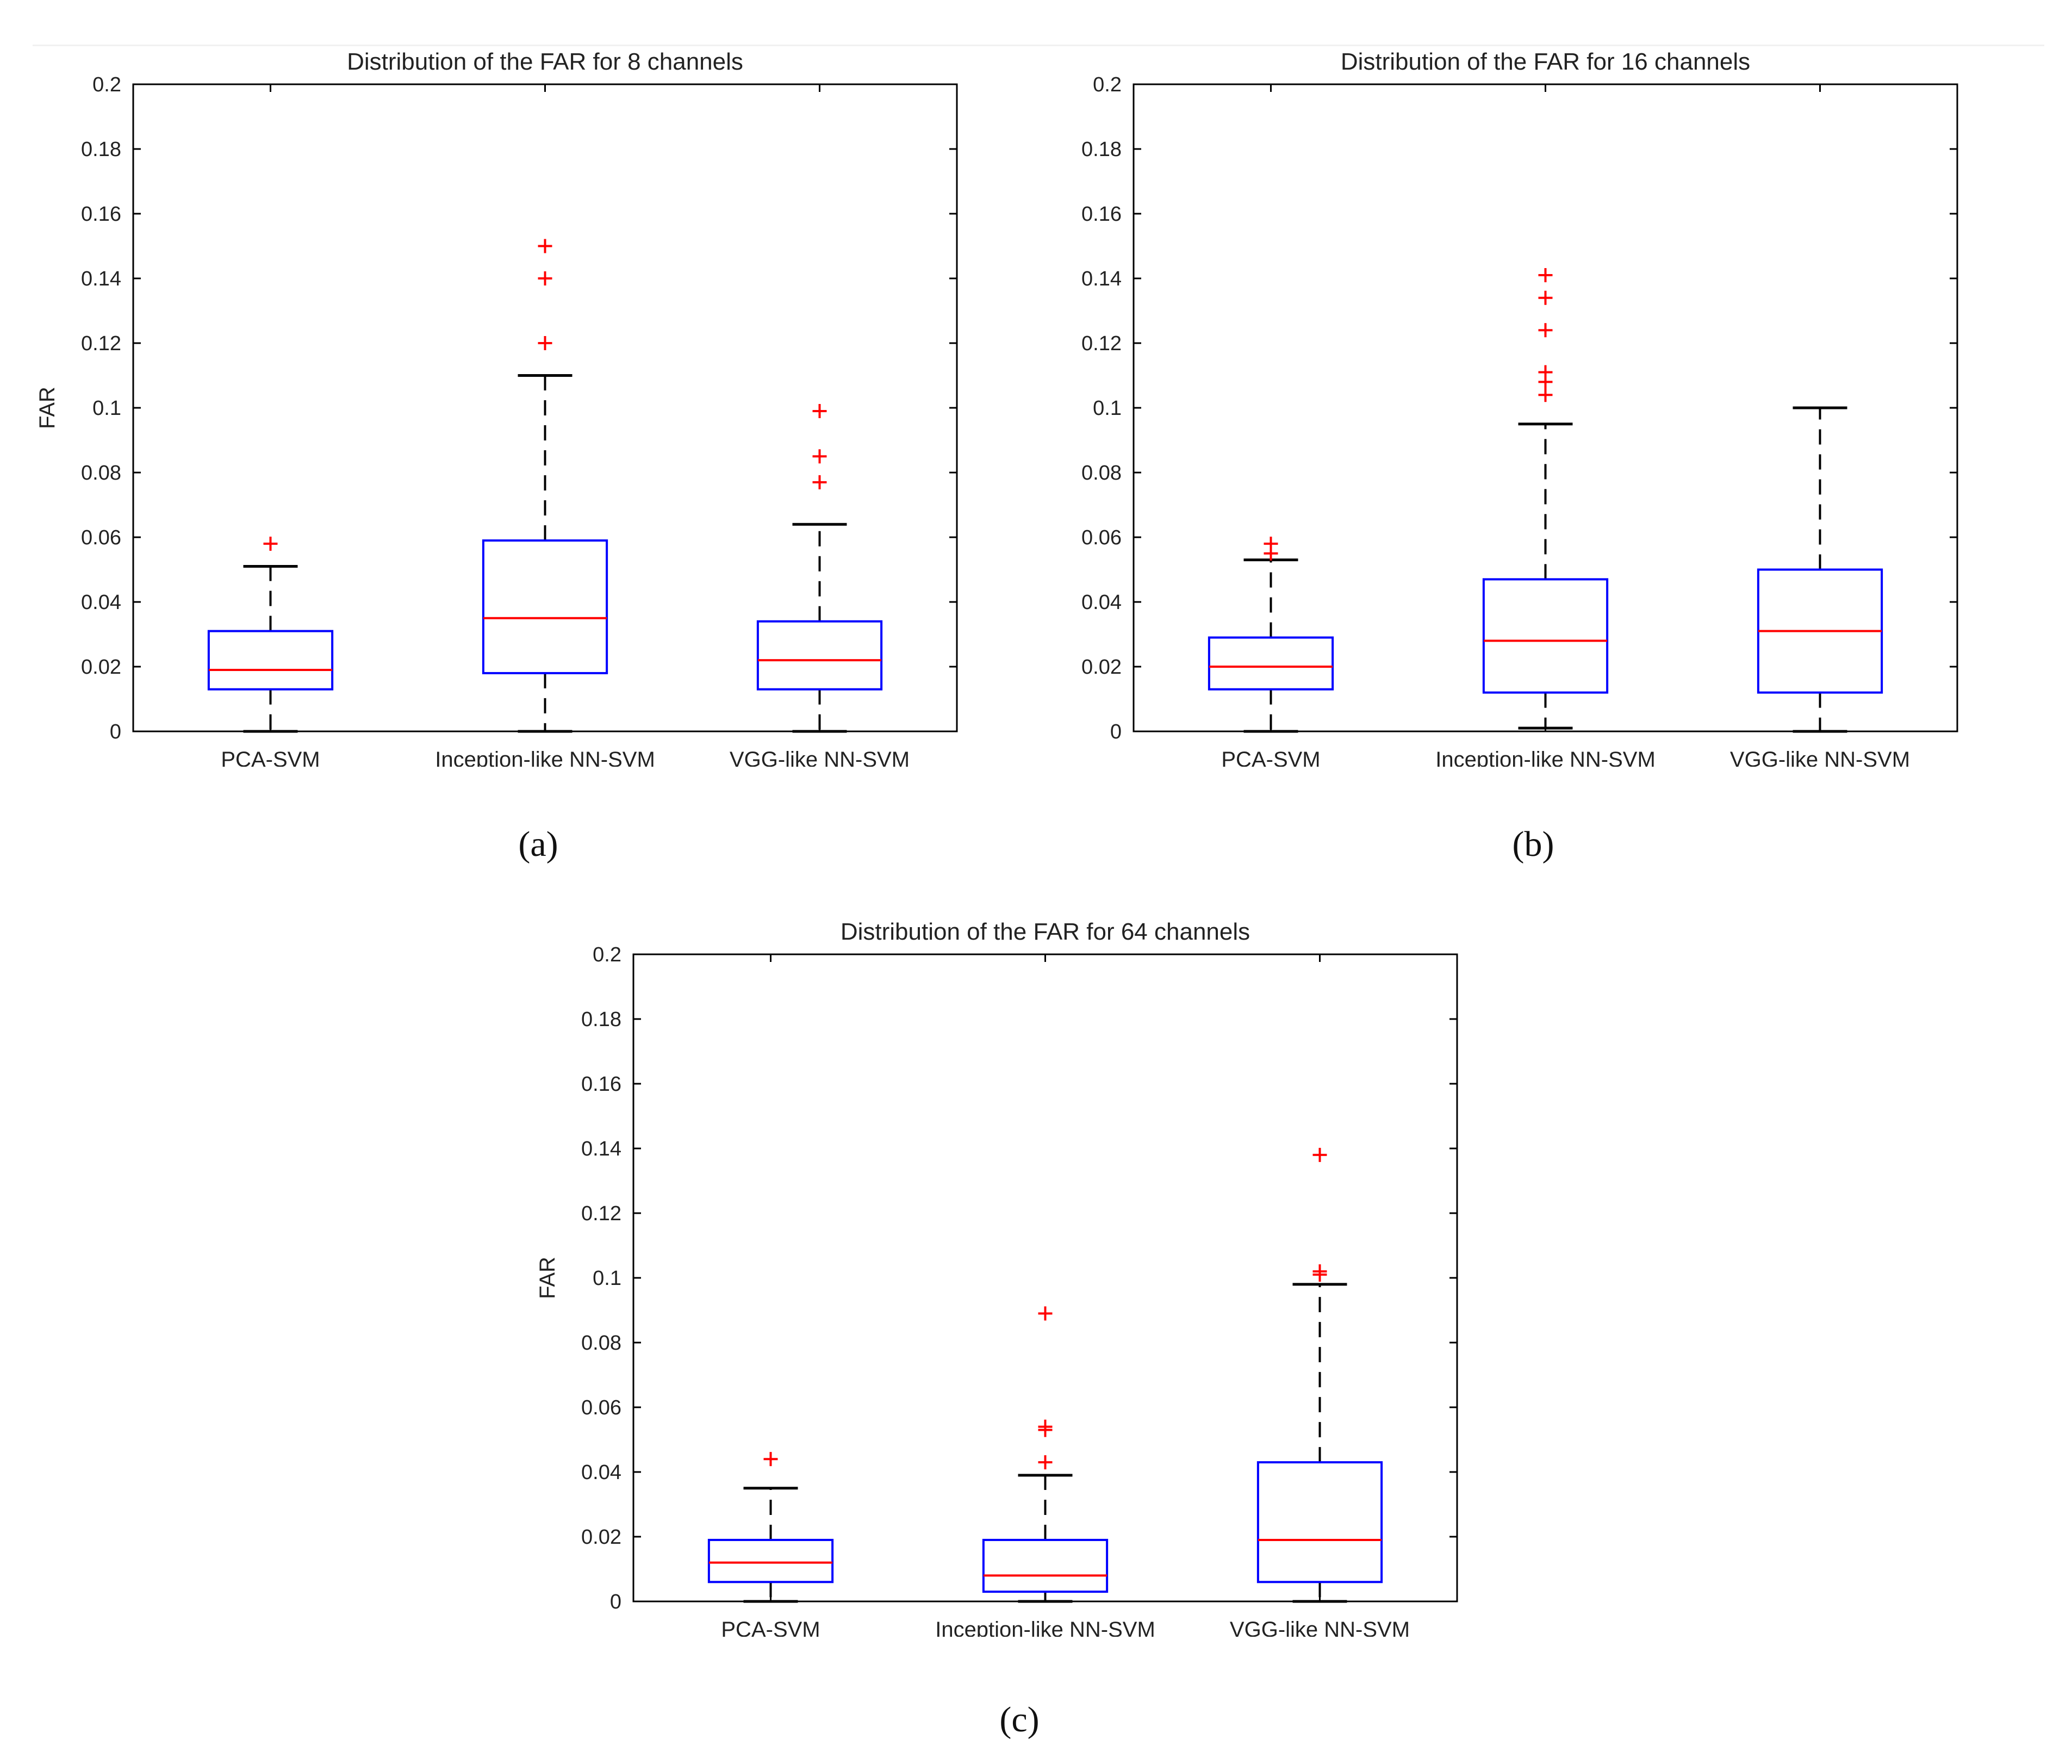  I want to click on caption-b: (b), so click(1533, 844).